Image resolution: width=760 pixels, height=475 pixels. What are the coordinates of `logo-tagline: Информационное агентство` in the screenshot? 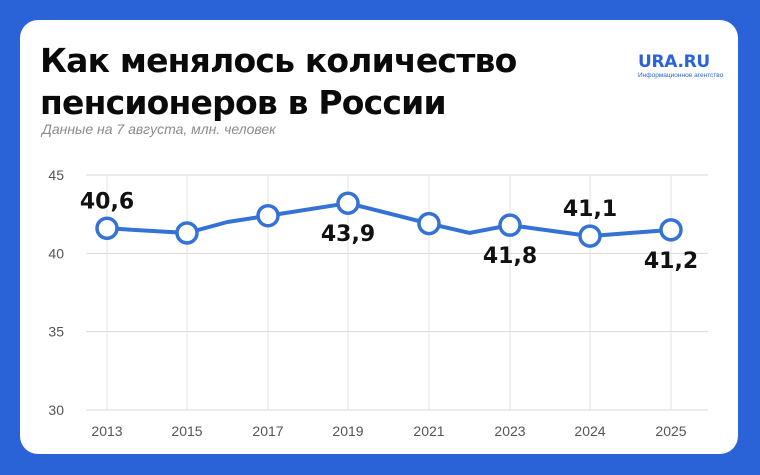 It's located at (681, 75).